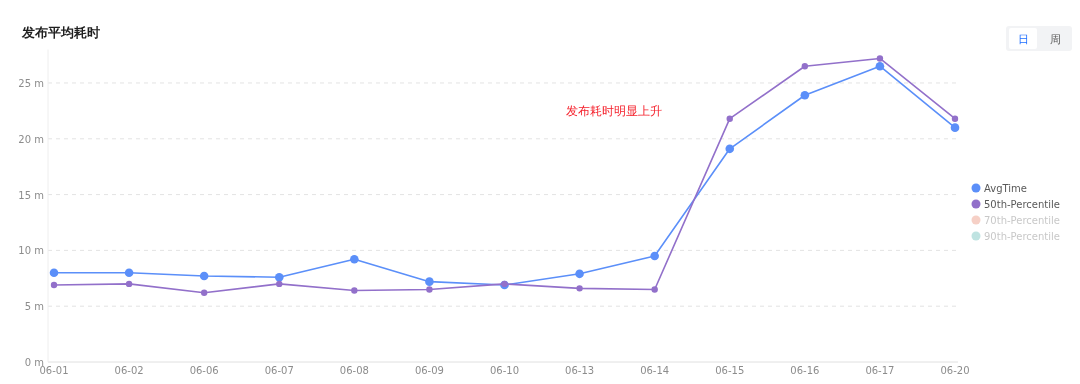 Image resolution: width=1080 pixels, height=384 pixels. Describe the element at coordinates (31, 251) in the screenshot. I see `y-tick-label: 10 m` at that location.